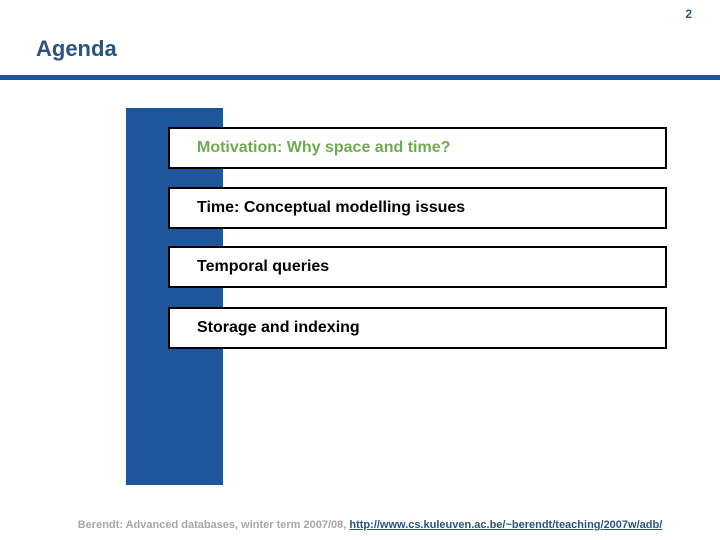  What do you see at coordinates (76, 48) in the screenshot?
I see `page-title: Agenda` at bounding box center [76, 48].